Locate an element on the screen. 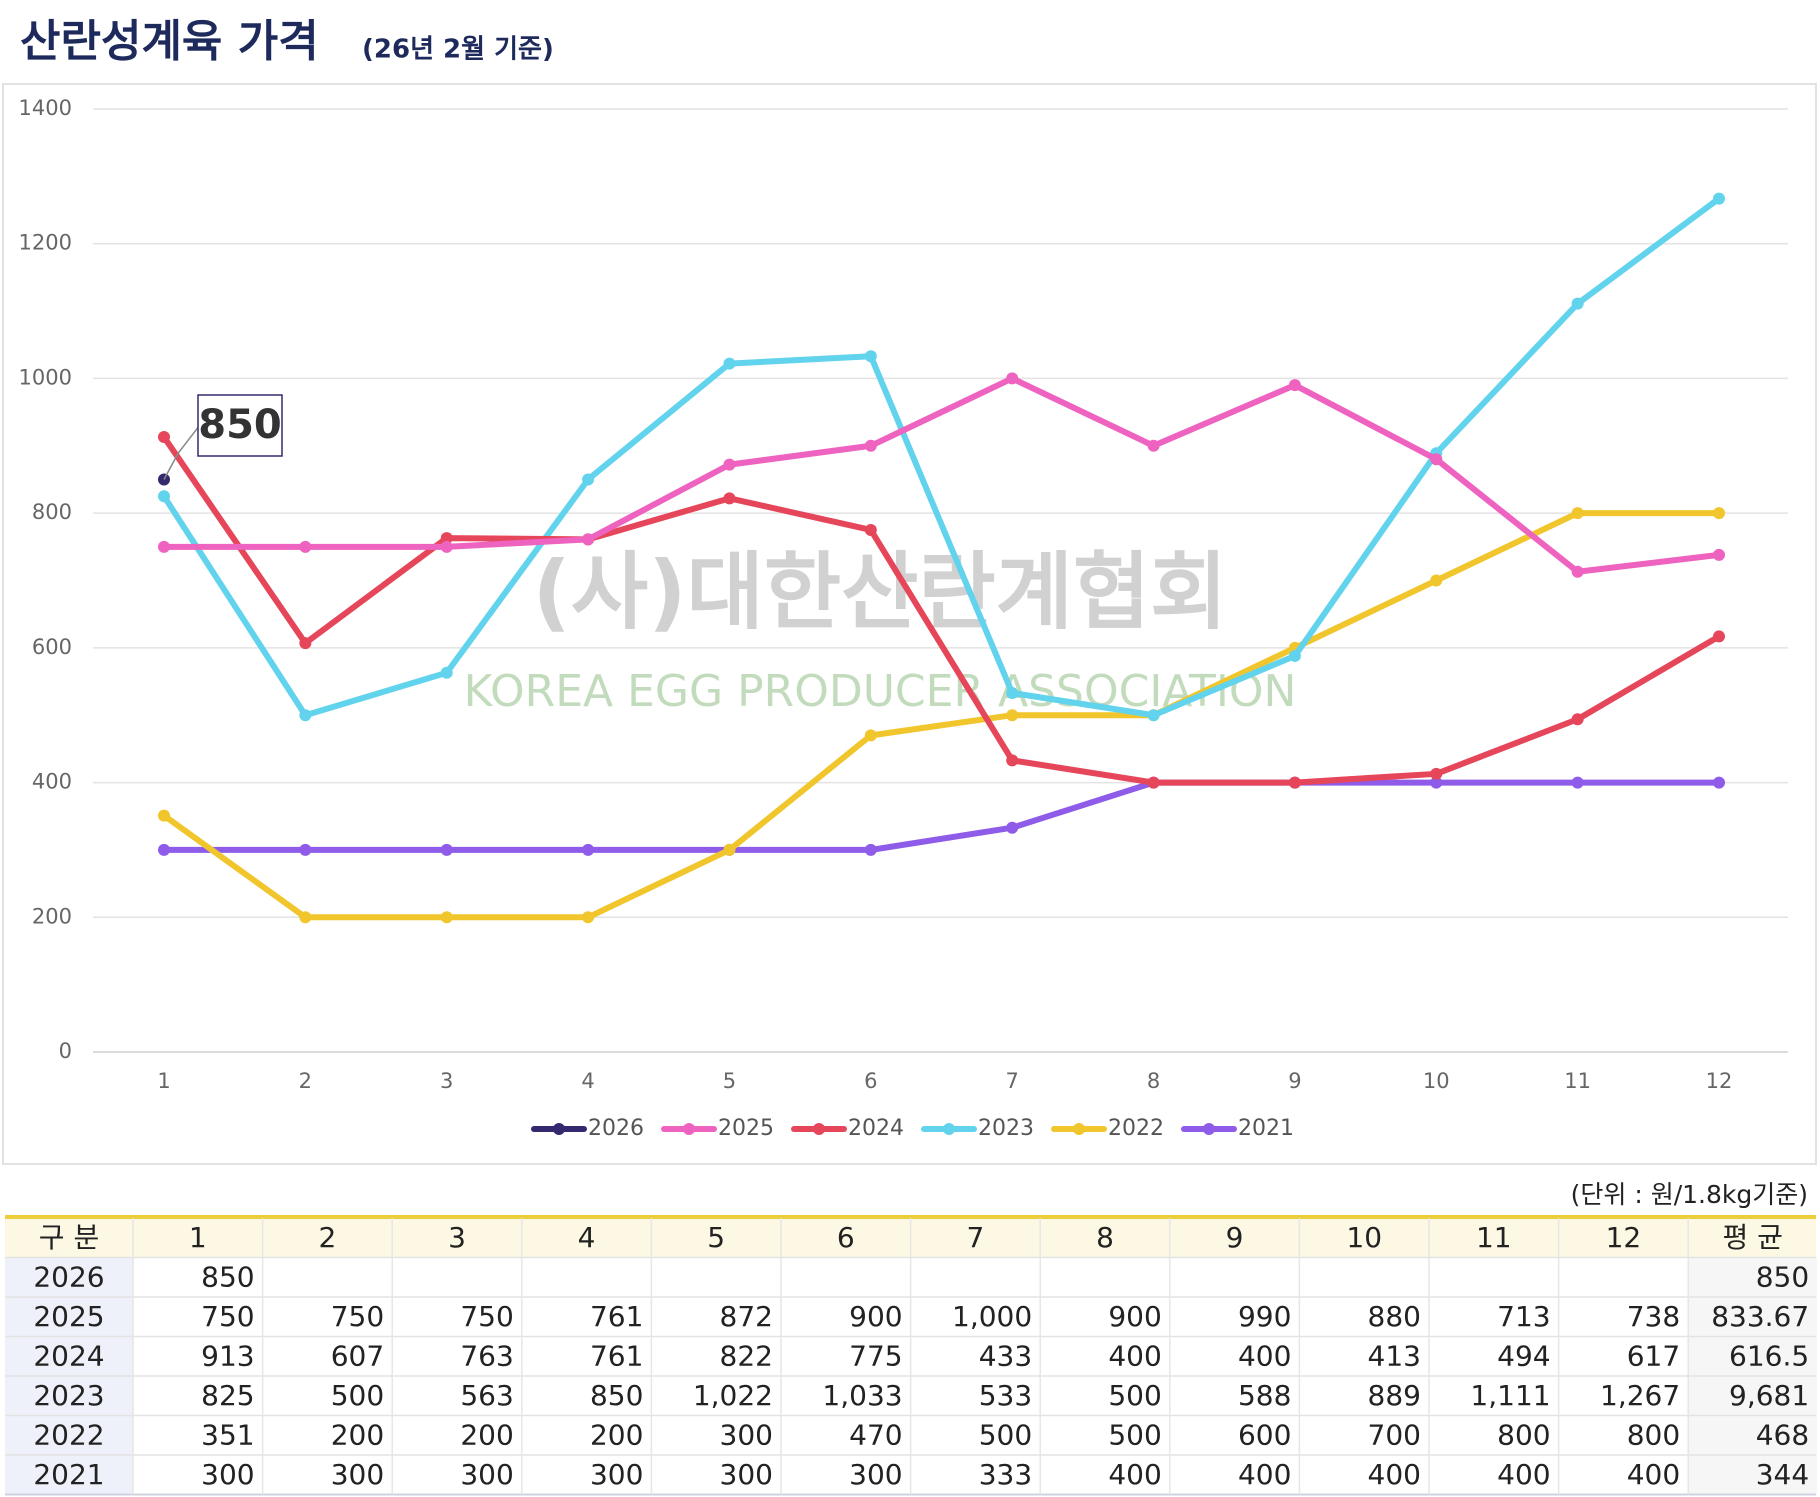 This screenshot has width=1820, height=1497. legend-label: 2024 is located at coordinates (876, 1128).